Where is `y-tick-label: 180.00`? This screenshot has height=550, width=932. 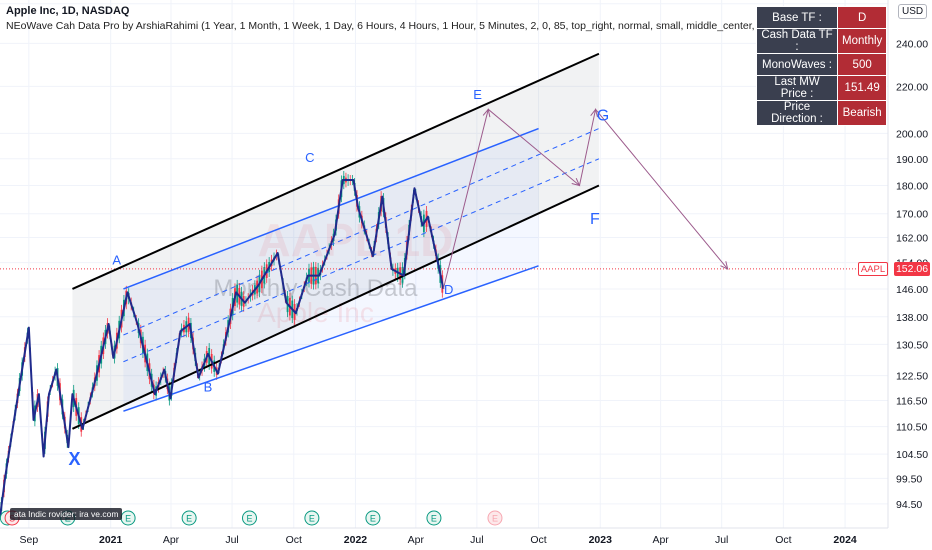 y-tick-label: 180.00 is located at coordinates (912, 186).